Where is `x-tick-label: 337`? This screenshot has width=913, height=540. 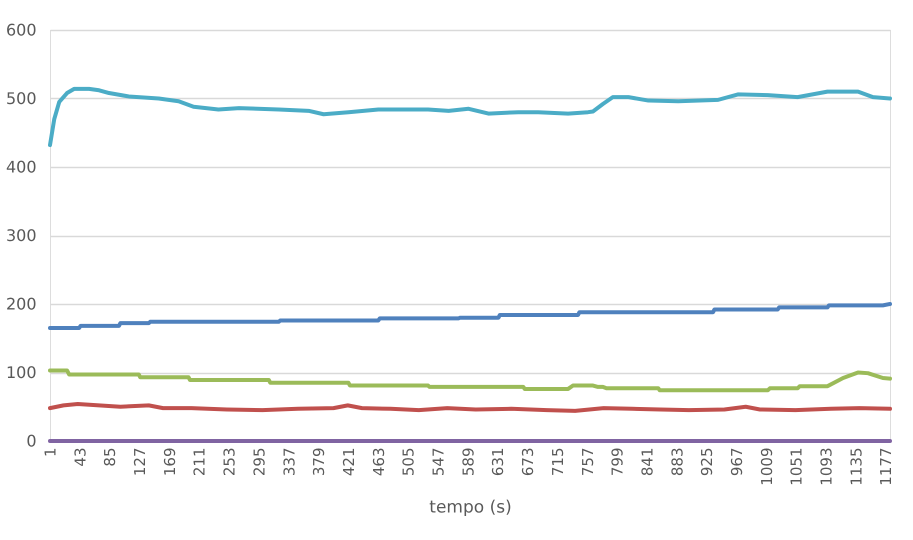
x-tick-label: 337 is located at coordinates (289, 462).